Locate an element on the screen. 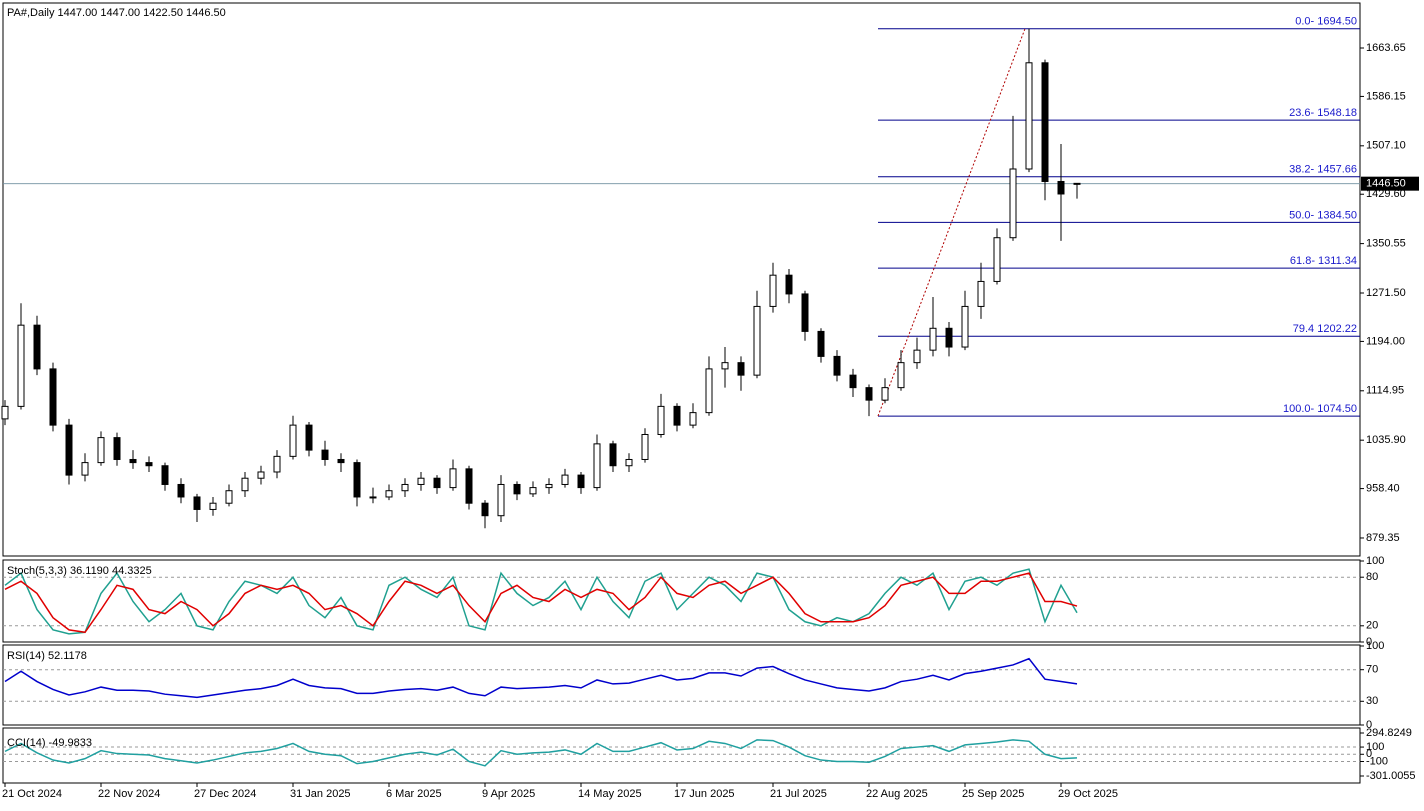 The image size is (1424, 811). y-tick-label: 879.35 is located at coordinates (1383, 538).